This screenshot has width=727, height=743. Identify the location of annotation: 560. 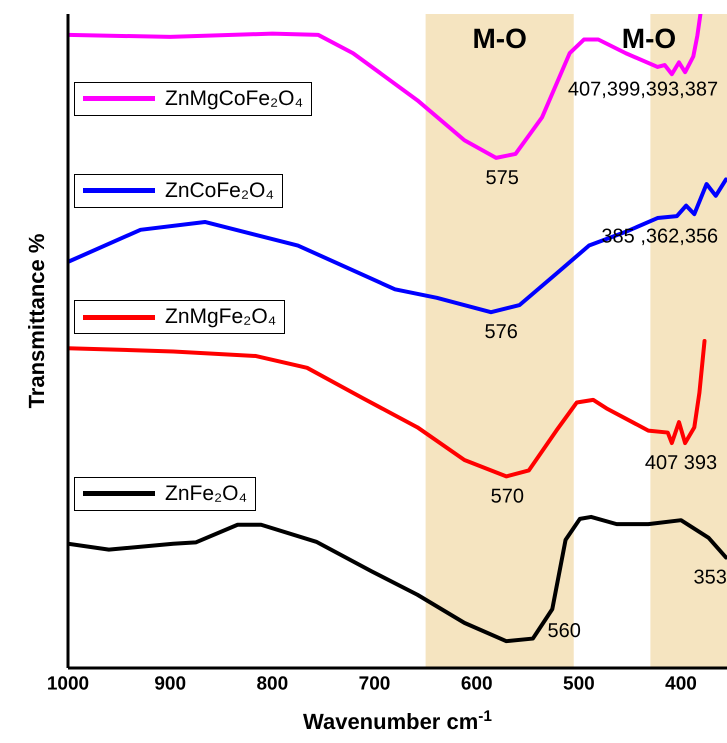
(564, 631).